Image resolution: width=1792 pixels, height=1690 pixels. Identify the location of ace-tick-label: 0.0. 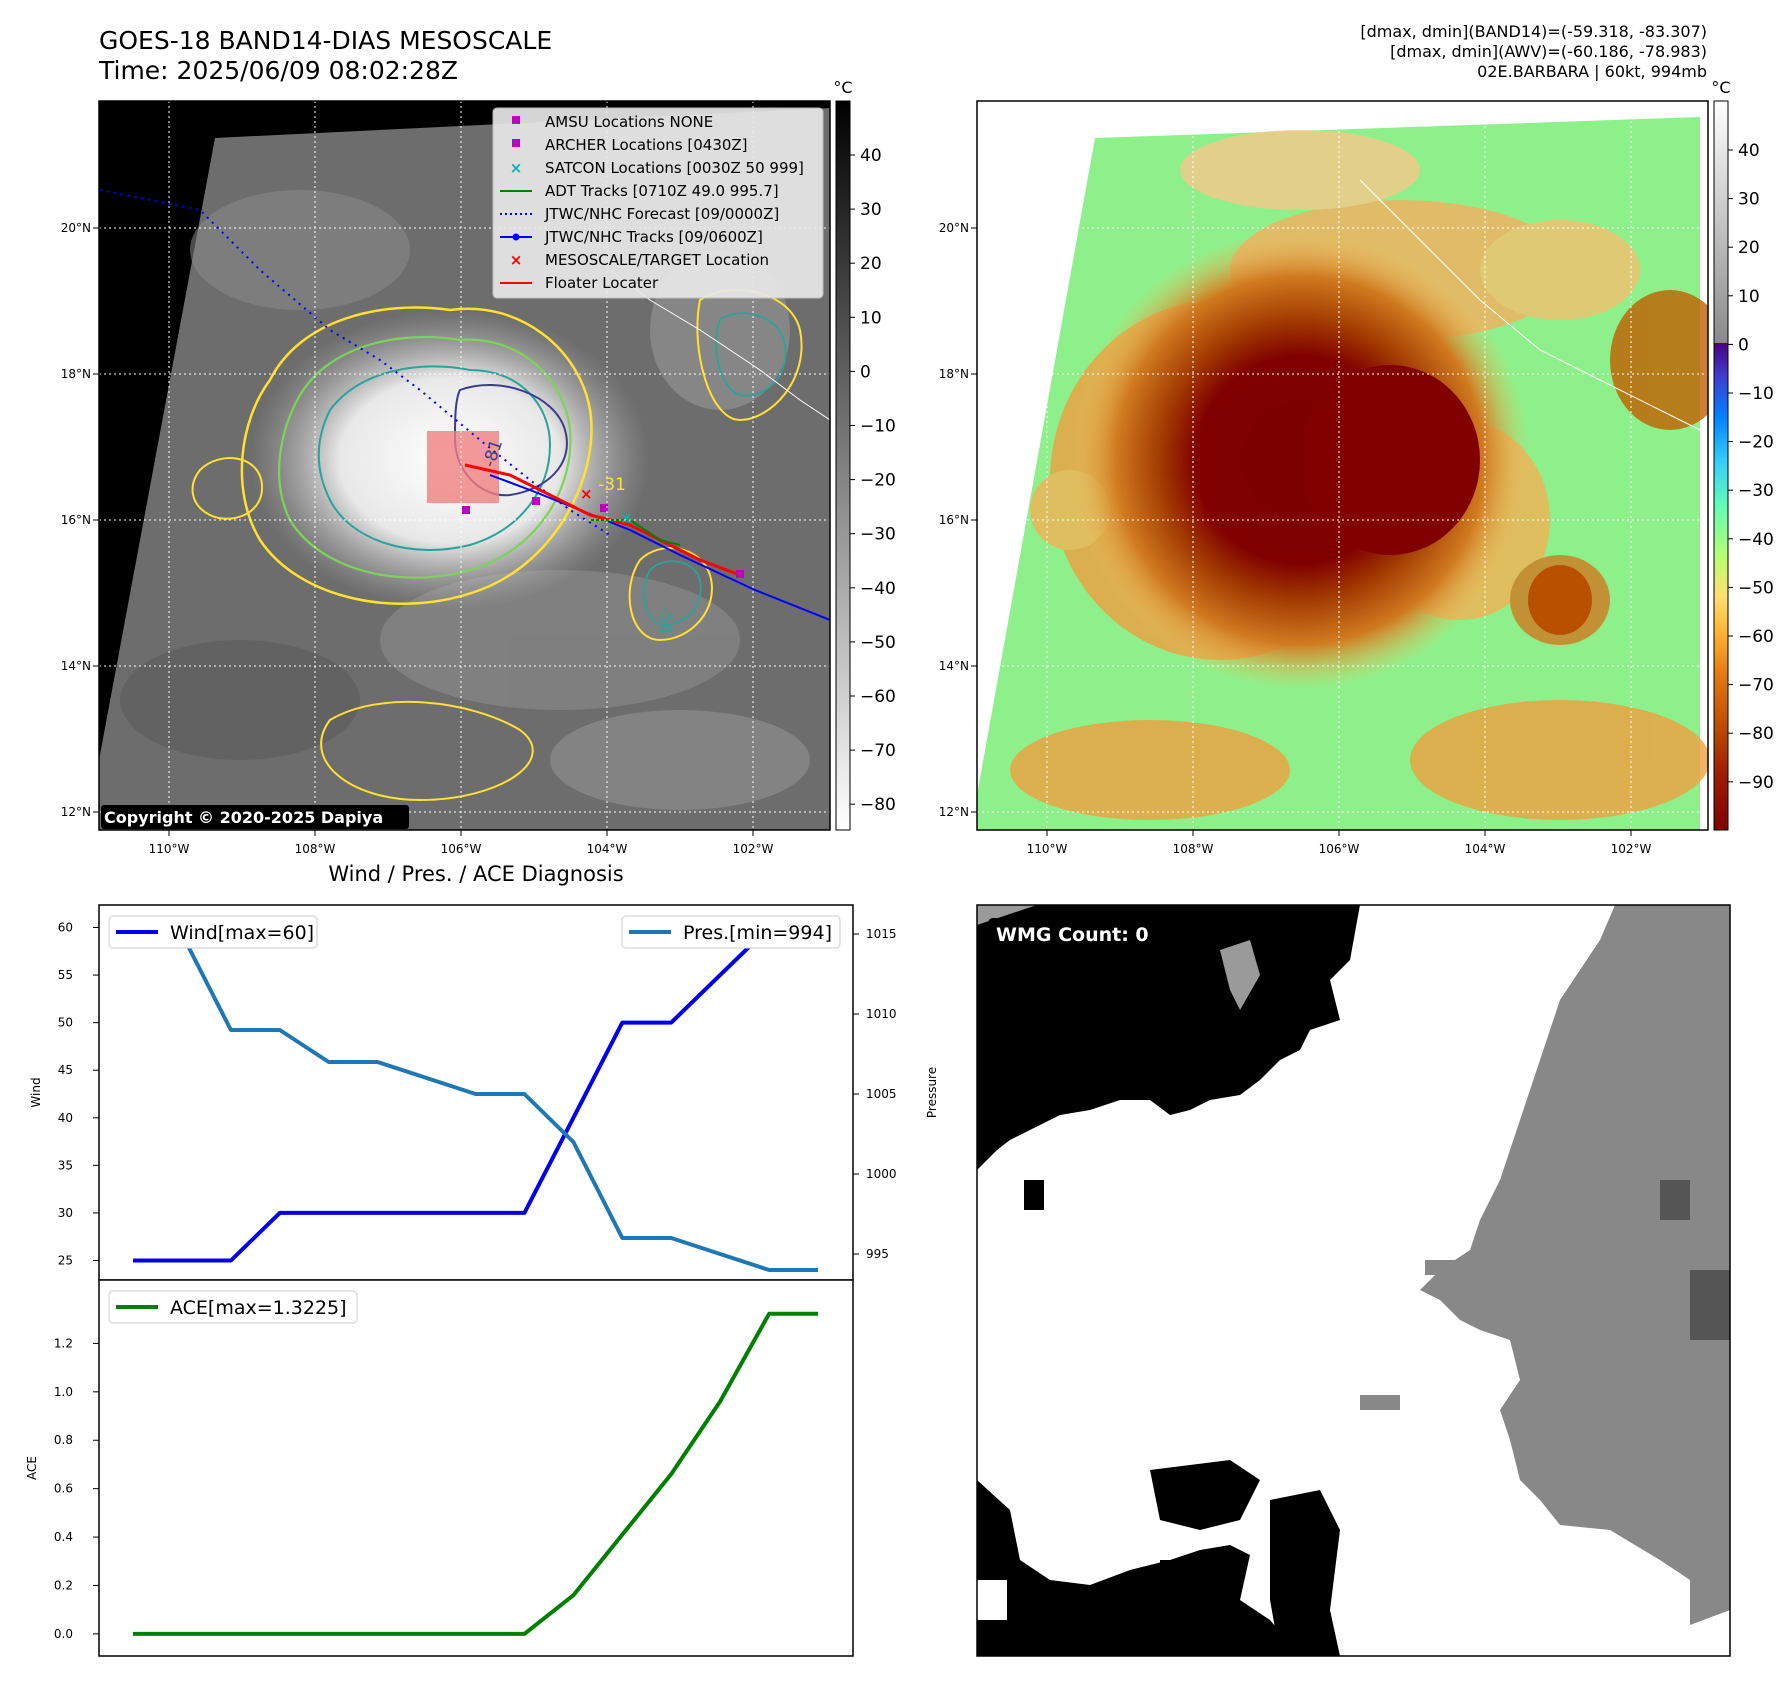
(63, 1634).